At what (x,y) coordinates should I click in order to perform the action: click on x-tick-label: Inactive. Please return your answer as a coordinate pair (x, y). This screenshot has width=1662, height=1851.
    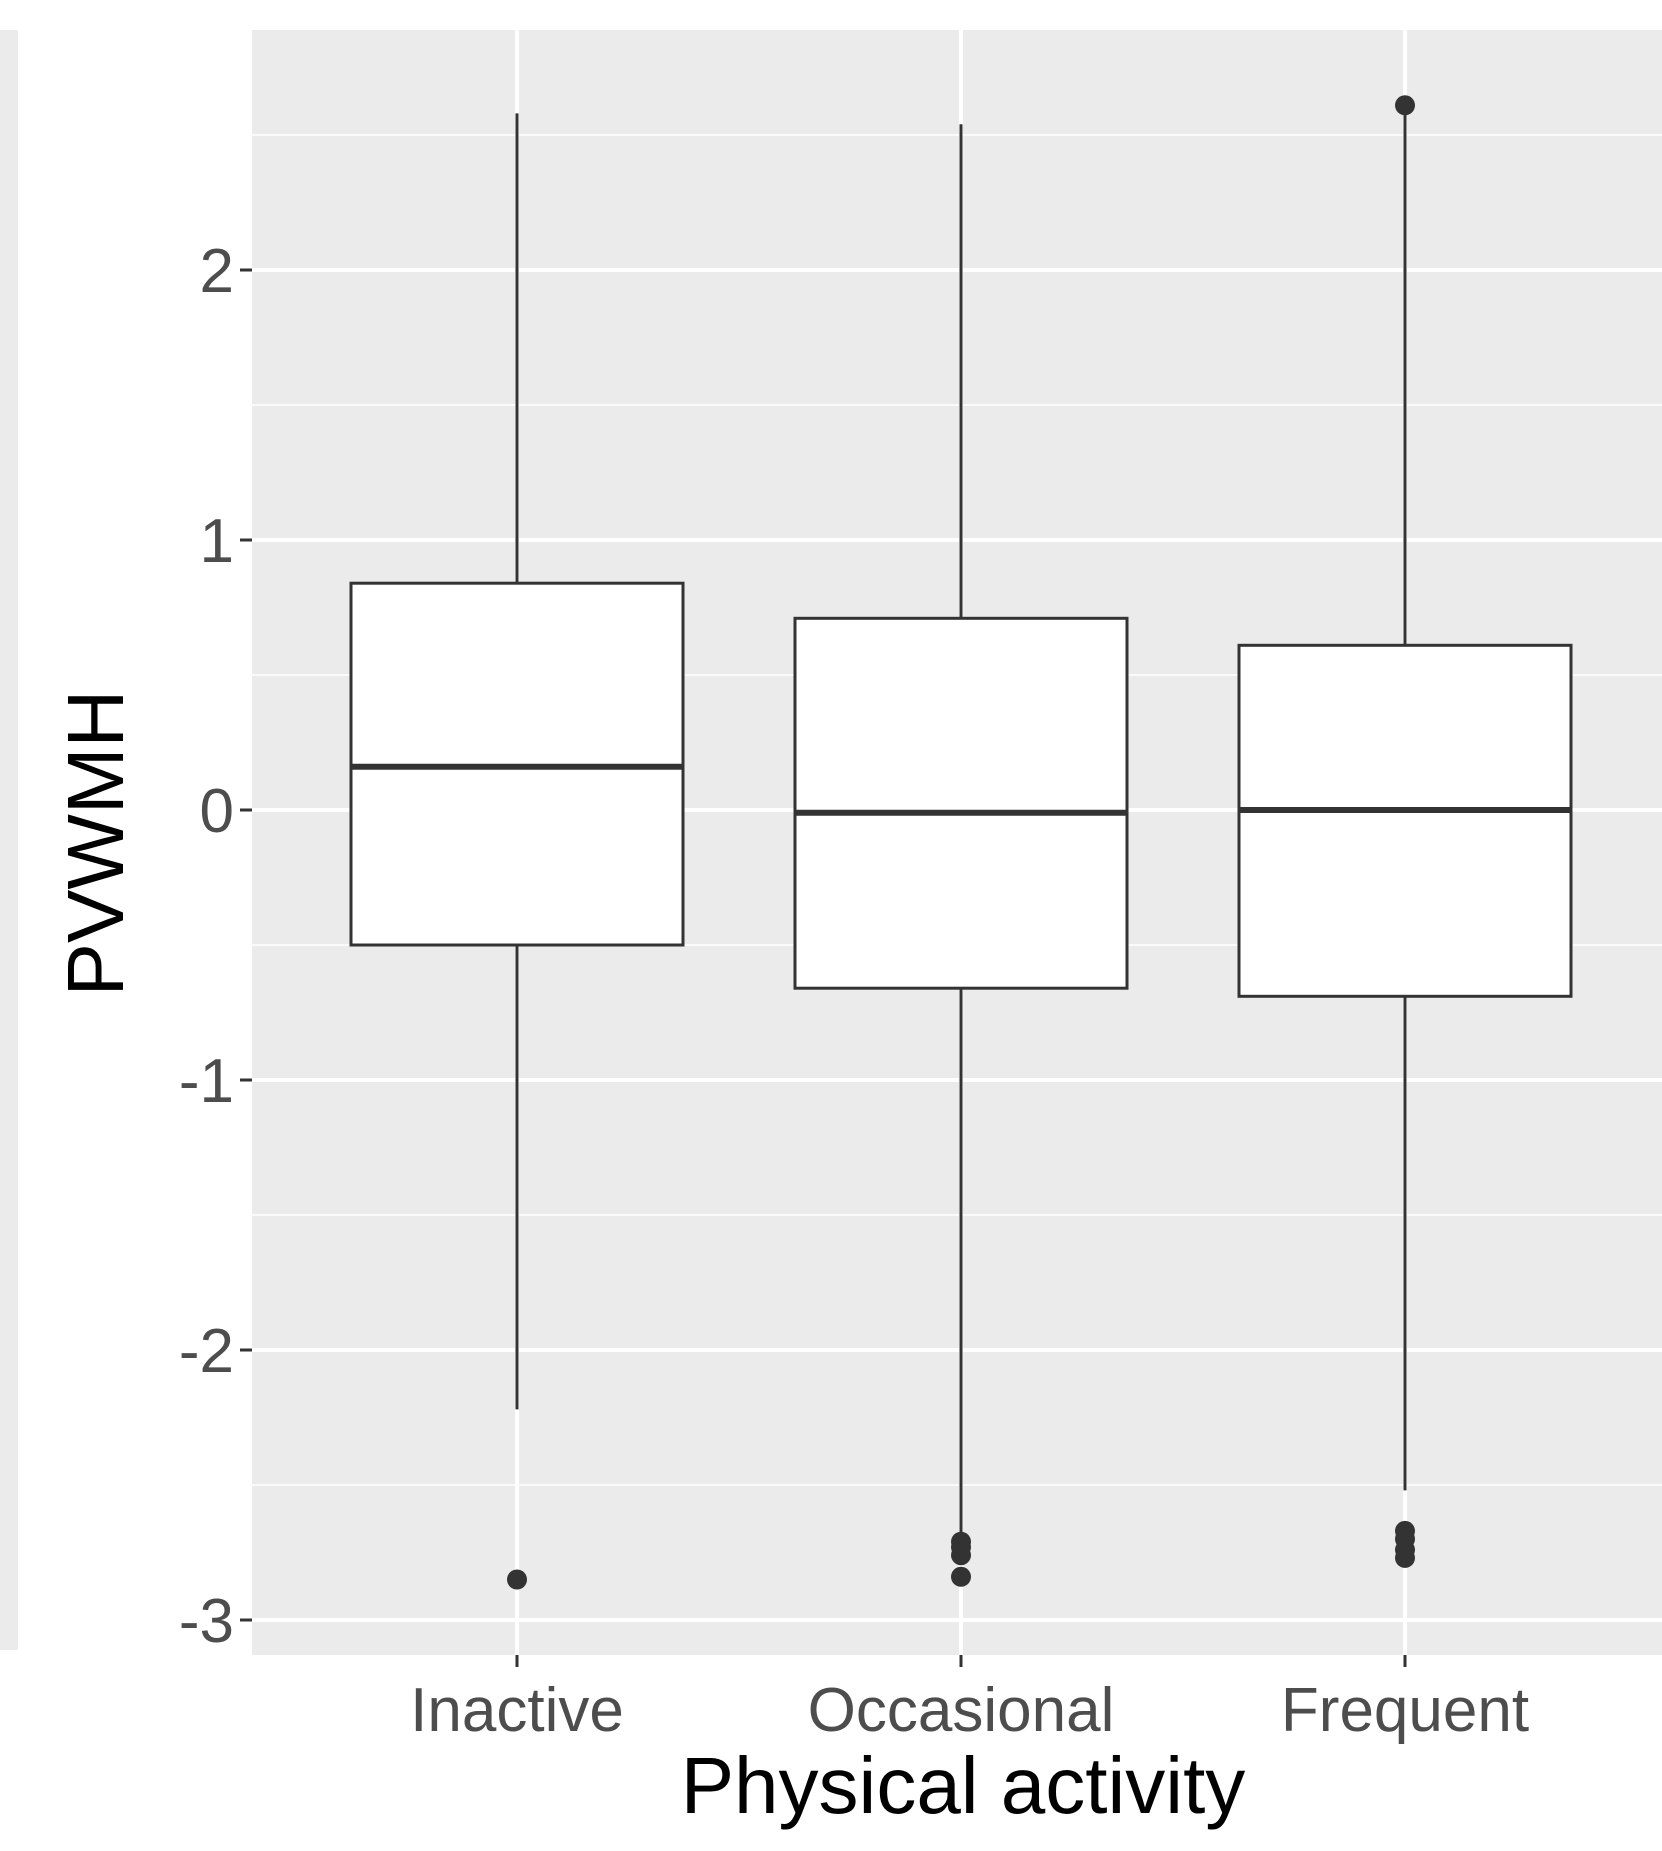
    Looking at the image, I should click on (517, 1710).